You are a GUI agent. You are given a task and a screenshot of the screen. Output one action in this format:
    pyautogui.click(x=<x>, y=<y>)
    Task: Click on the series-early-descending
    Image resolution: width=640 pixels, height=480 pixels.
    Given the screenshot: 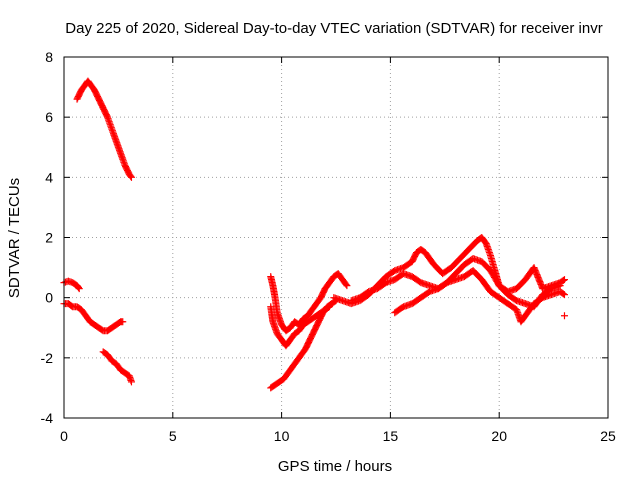 What is the action you would take?
    pyautogui.click(x=93, y=317)
    